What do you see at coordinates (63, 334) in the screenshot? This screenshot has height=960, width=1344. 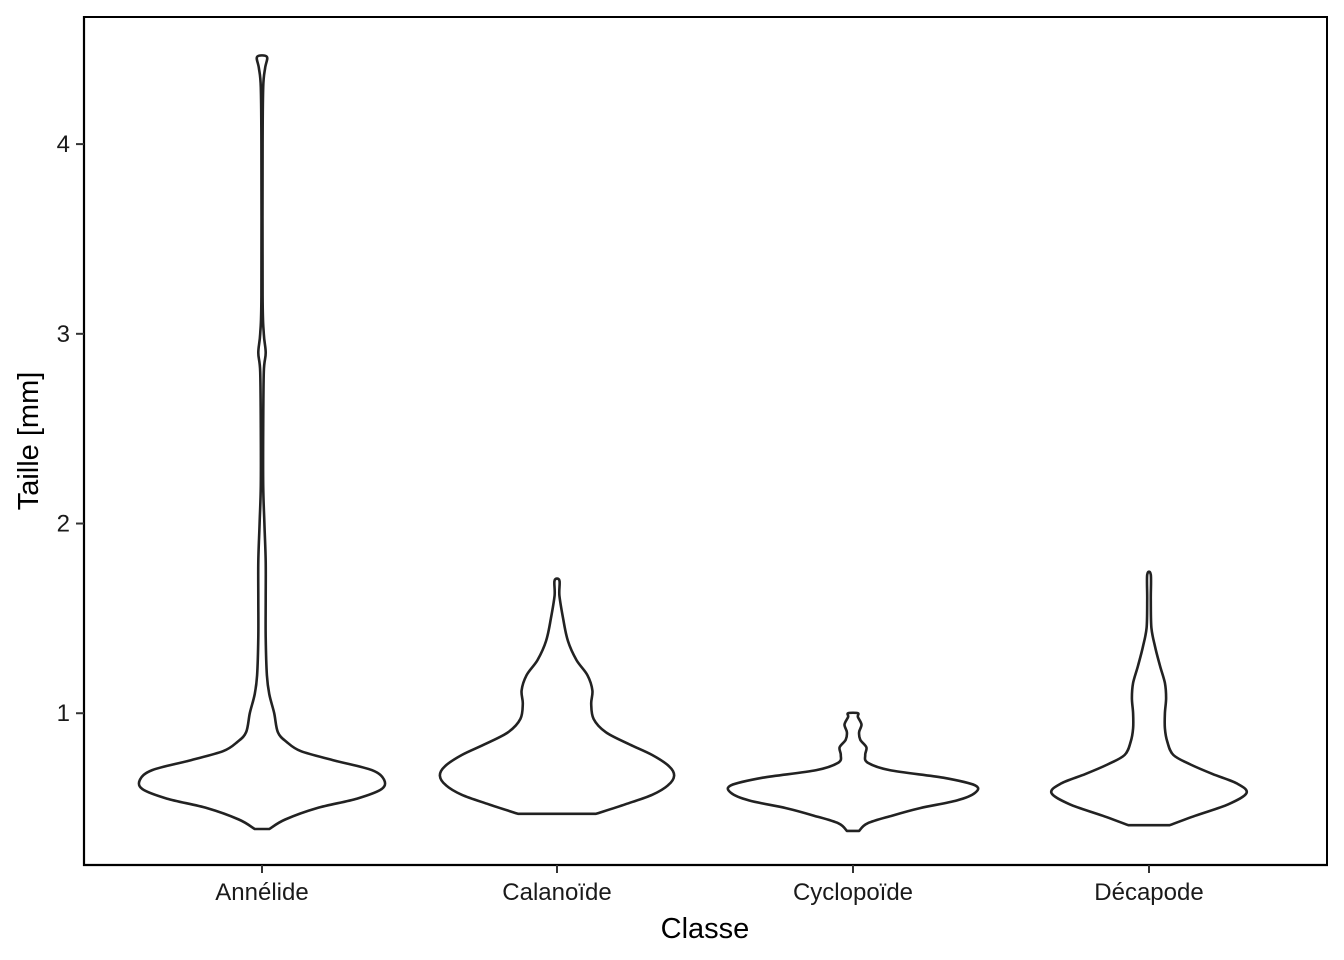 I see `y-tick-label: 3` at bounding box center [63, 334].